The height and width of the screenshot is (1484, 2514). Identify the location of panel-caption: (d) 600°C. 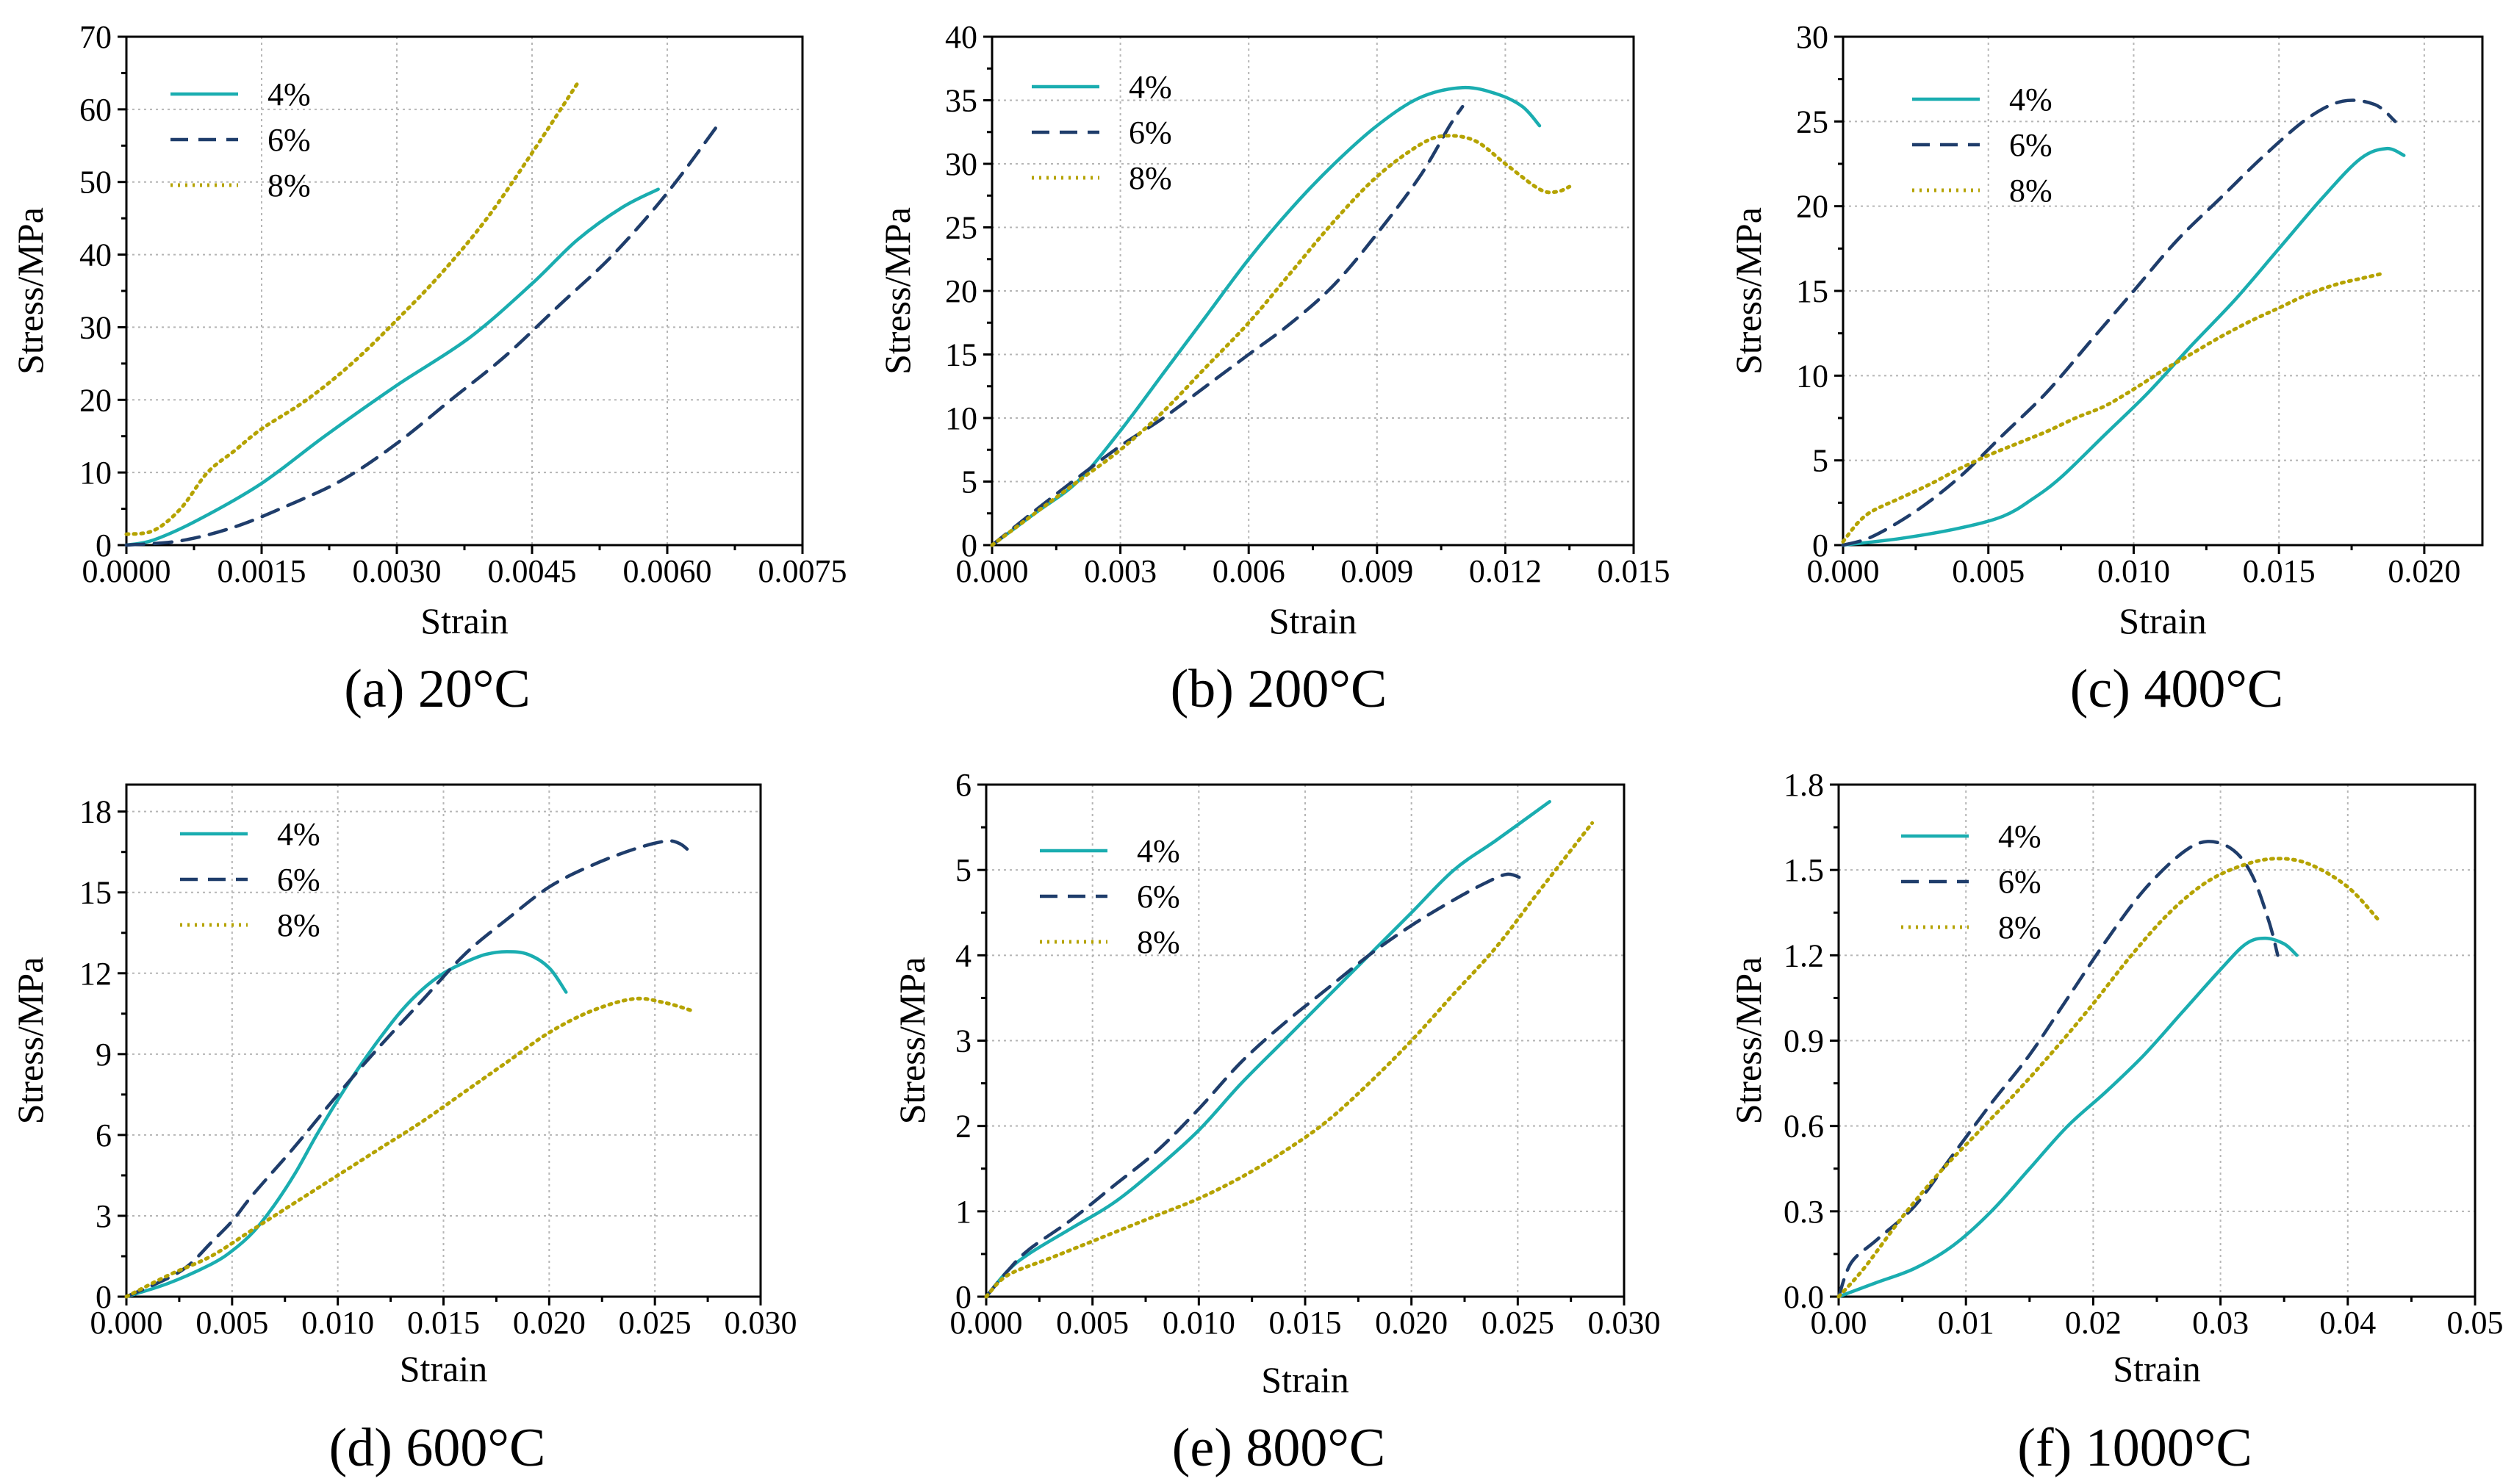
(437, 1448).